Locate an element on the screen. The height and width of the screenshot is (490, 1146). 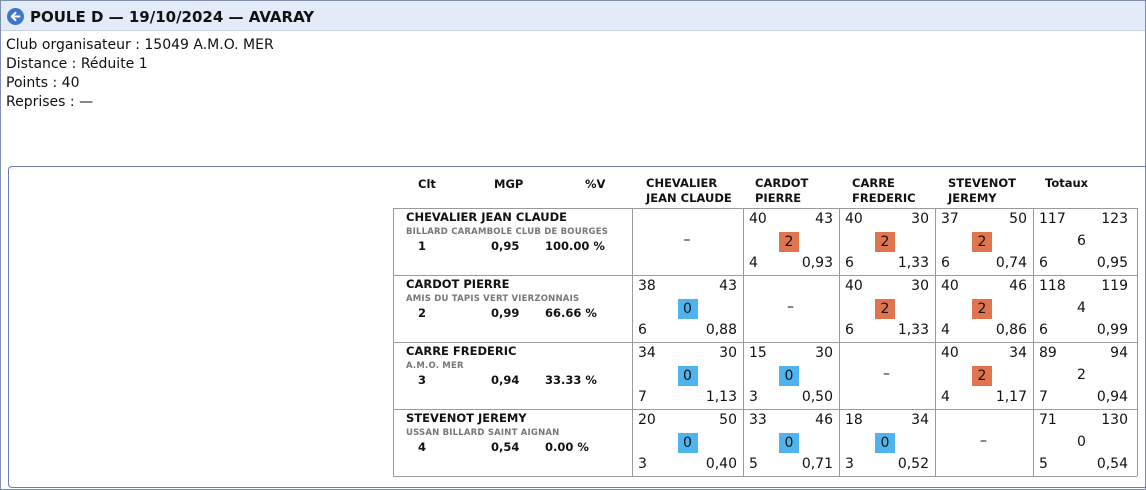
total-opponent-points: 123 is located at coordinates (1114, 219).